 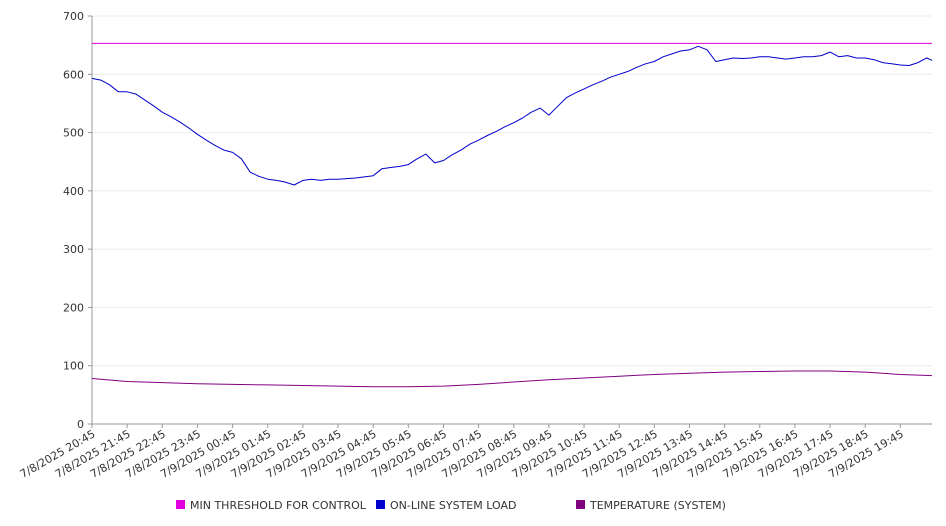 I want to click on y-tick-label: 300, so click(x=73, y=249).